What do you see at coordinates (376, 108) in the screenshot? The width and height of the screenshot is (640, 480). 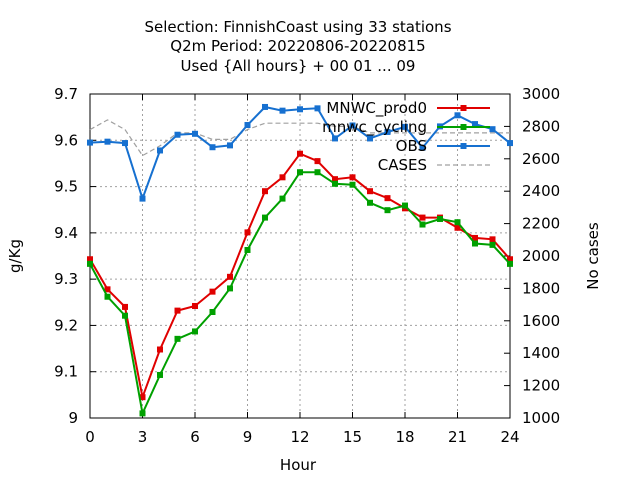 I see `legend-label-mnwc-prod0: MNWC_prod0` at bounding box center [376, 108].